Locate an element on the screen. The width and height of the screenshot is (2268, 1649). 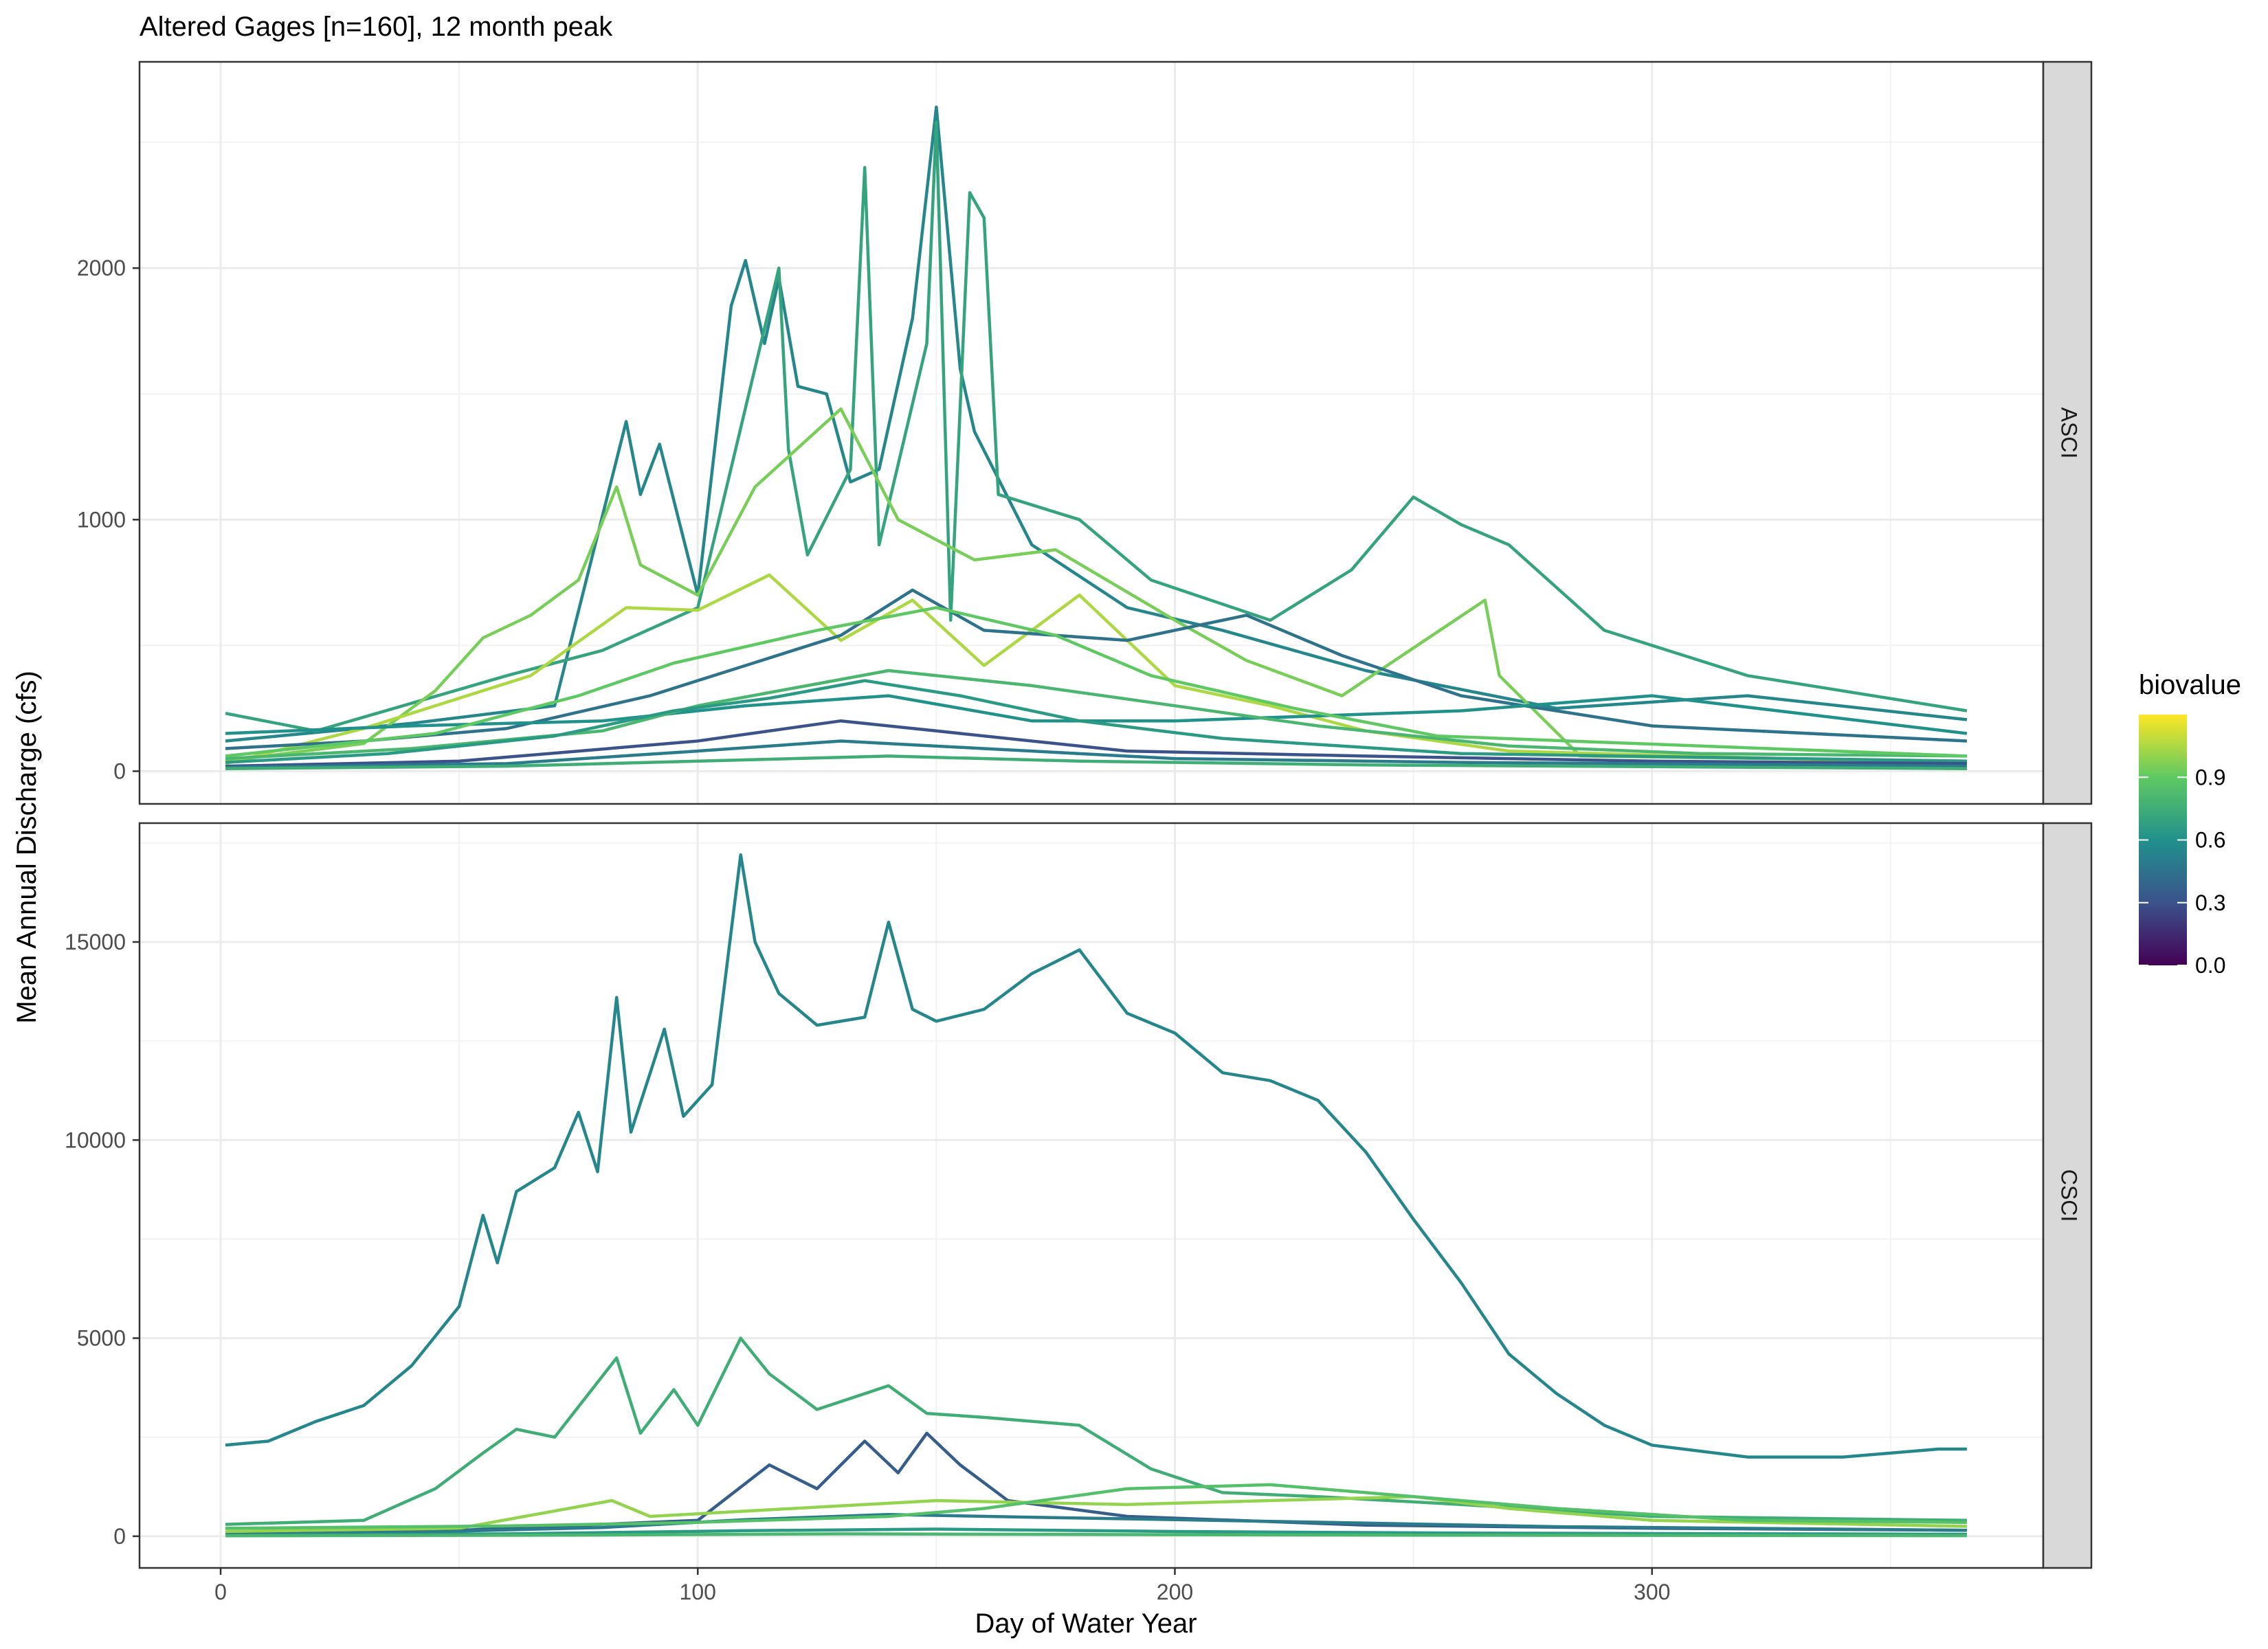
legend-ticks: 0.0 0.3 0.6 0.9 is located at coordinates (2182, 871).